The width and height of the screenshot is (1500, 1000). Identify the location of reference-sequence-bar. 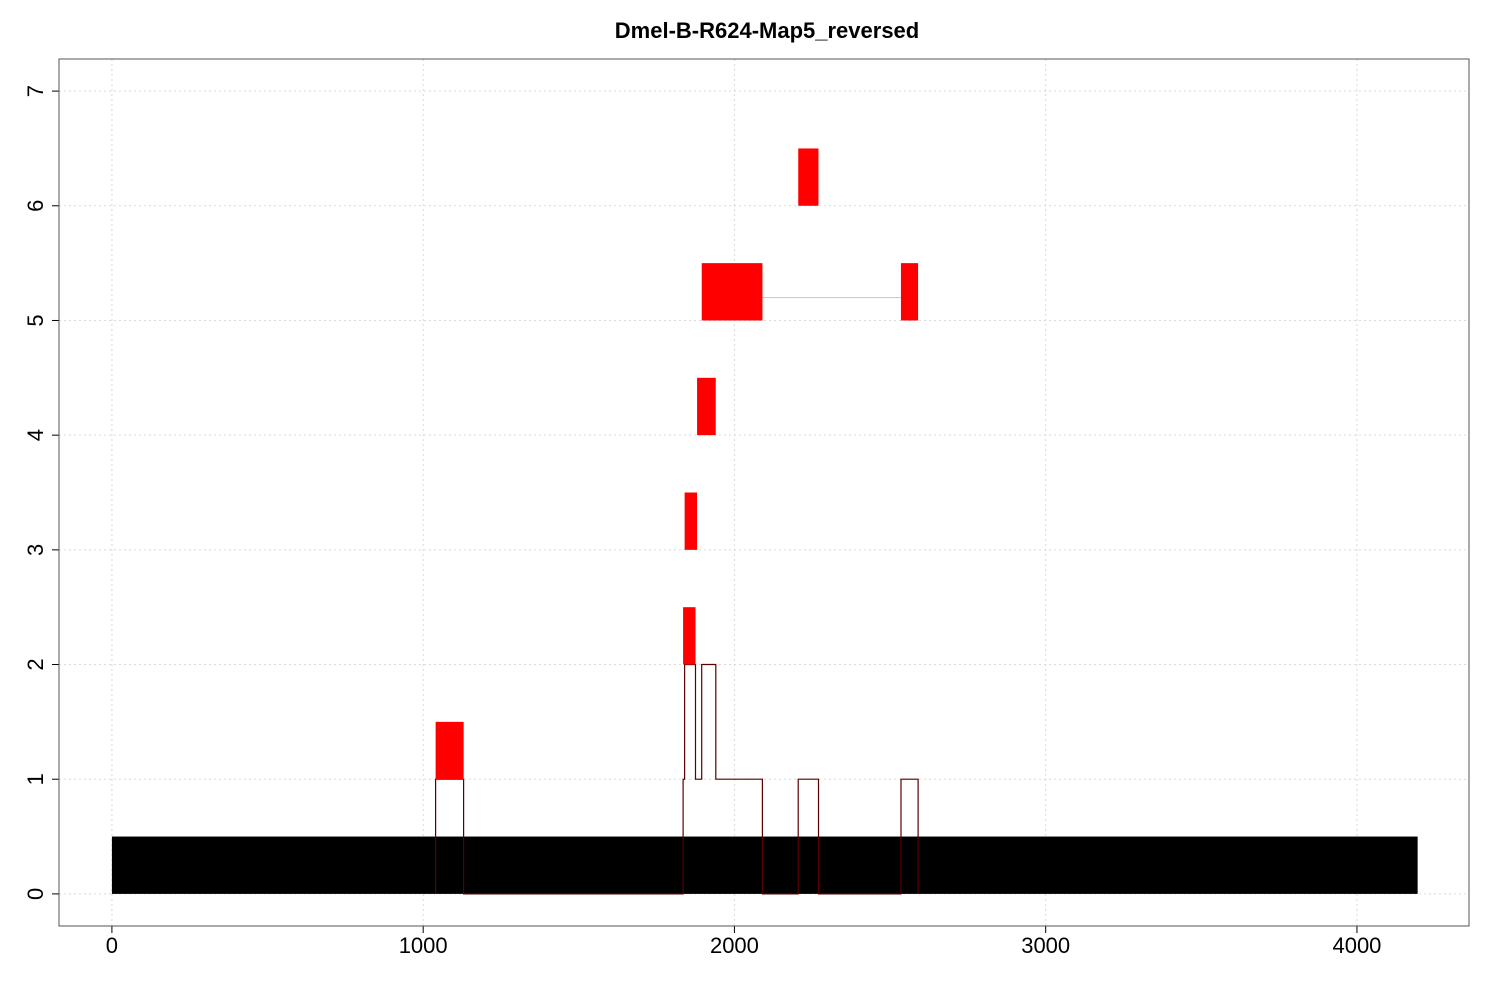
(764, 865).